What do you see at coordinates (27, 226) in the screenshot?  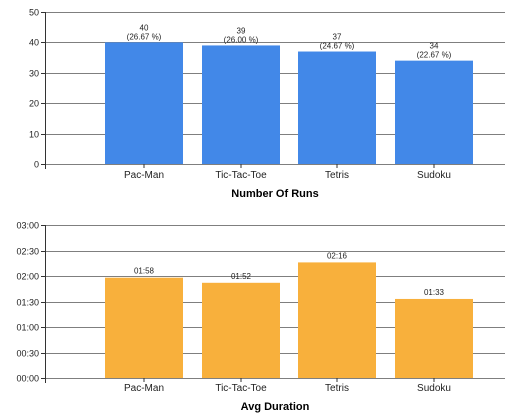 I see `duration-y-tick-label: 03:00` at bounding box center [27, 226].